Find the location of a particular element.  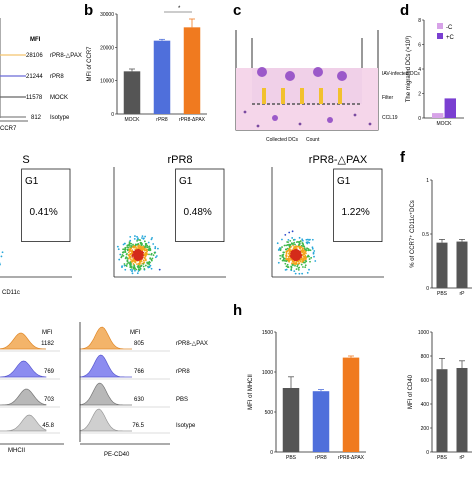

chart-h-ytick-label: 500 is located at coordinates (269, 413).